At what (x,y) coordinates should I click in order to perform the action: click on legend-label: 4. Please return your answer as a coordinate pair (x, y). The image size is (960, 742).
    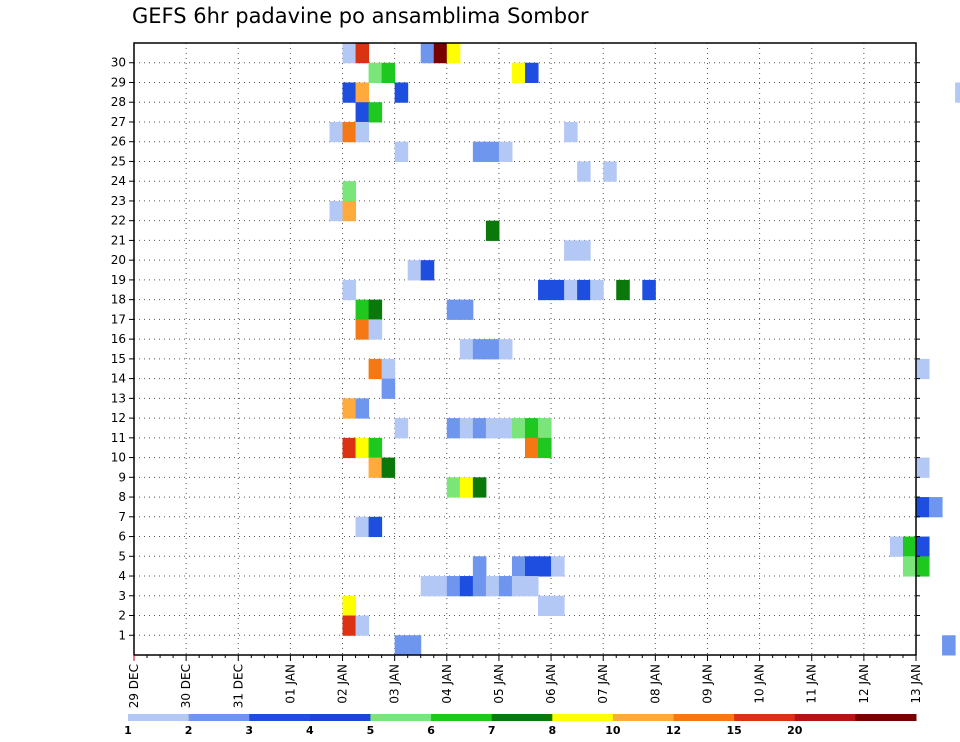
    Looking at the image, I should click on (310, 730).